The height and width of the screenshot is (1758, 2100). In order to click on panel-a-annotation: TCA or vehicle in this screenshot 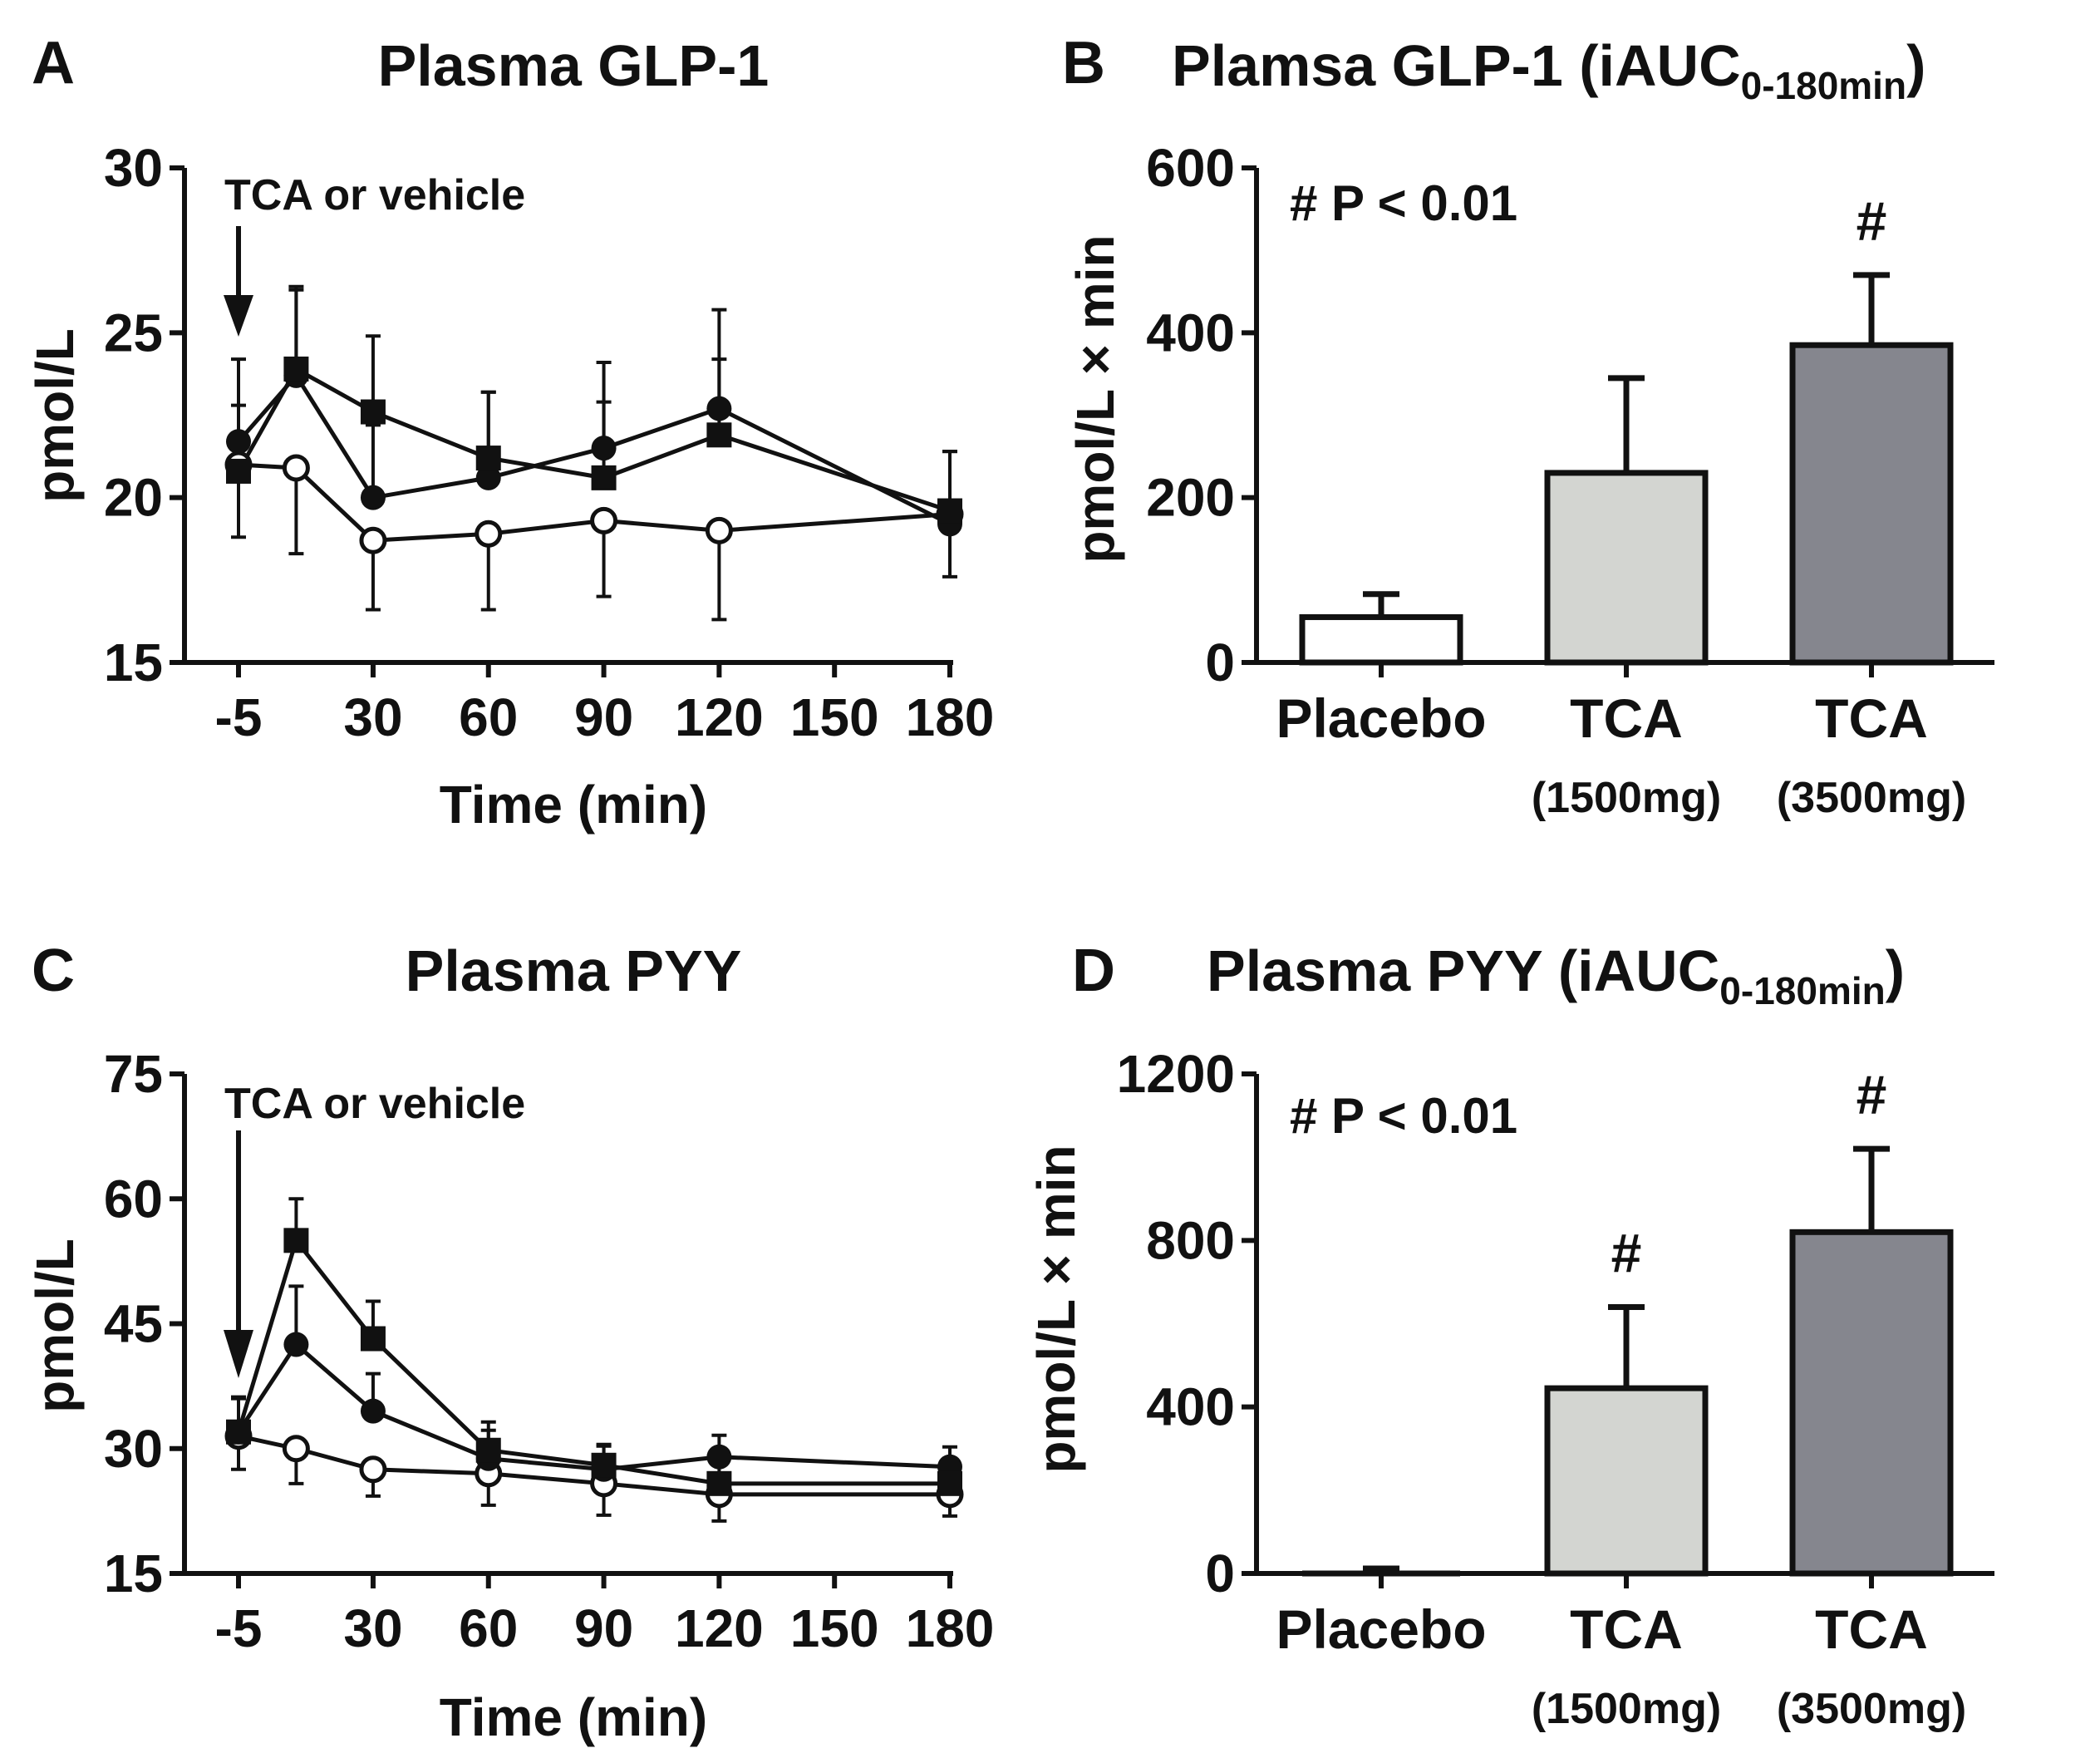, I will do `click(374, 195)`.